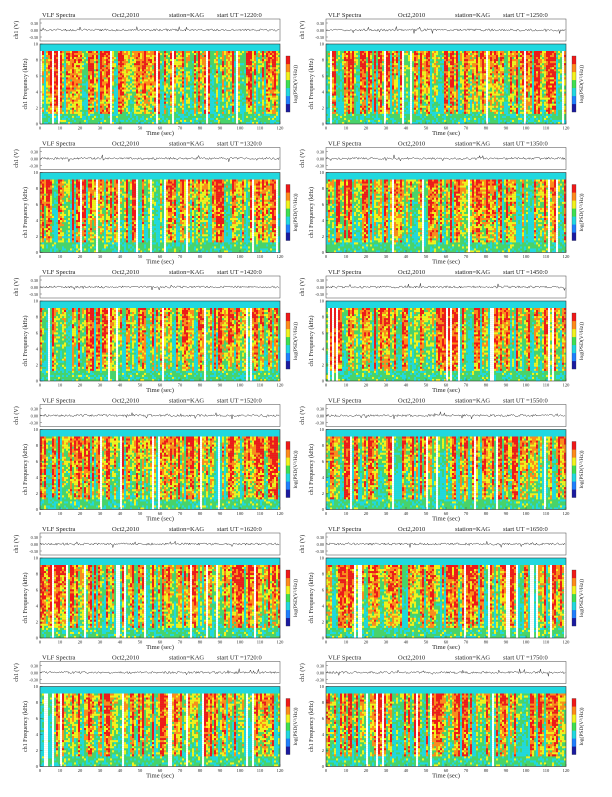  I want to click on panel-date: Oct2,2010, so click(125, 15).